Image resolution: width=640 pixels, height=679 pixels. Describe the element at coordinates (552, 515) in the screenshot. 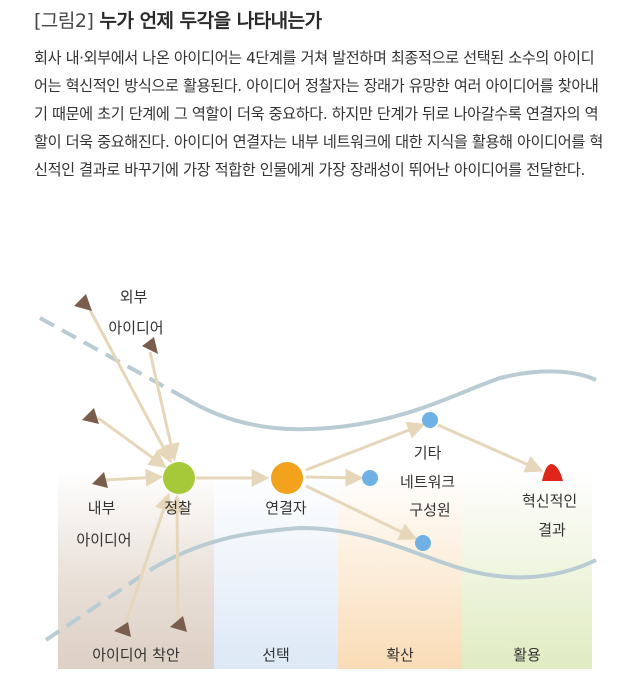

I see `result-label: 혁신적인 결과` at that location.